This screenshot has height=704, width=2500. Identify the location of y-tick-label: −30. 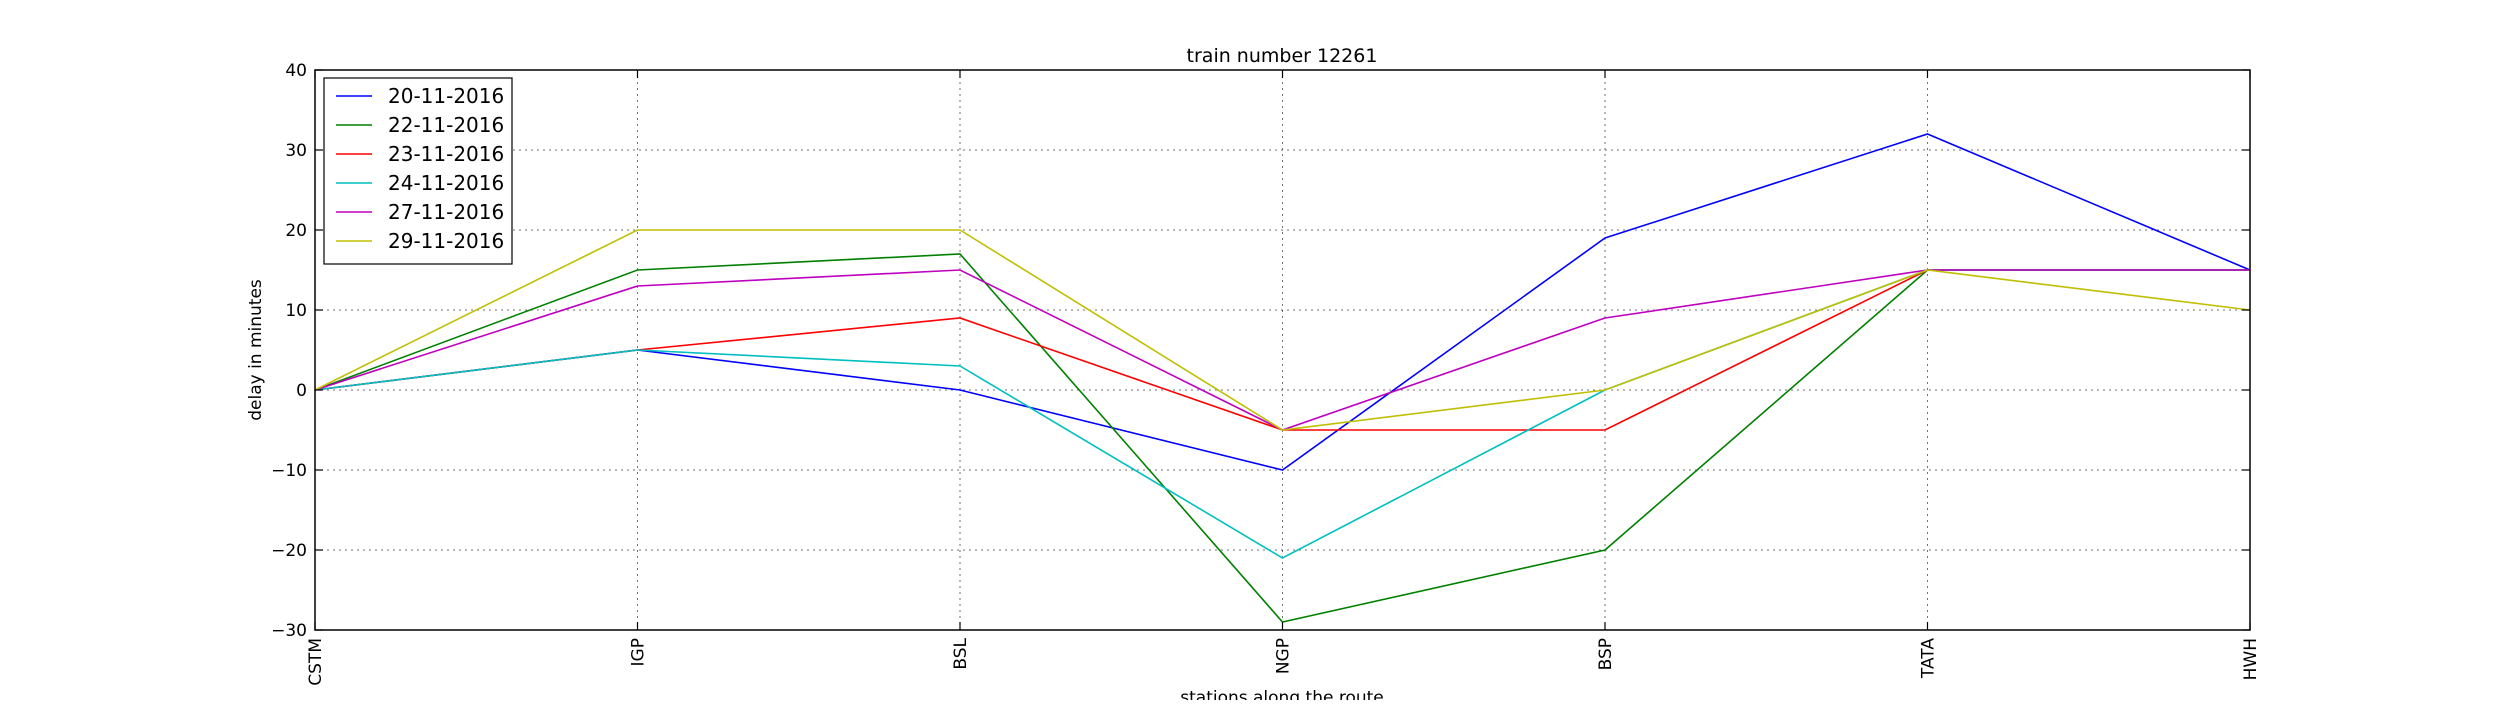
(289, 631).